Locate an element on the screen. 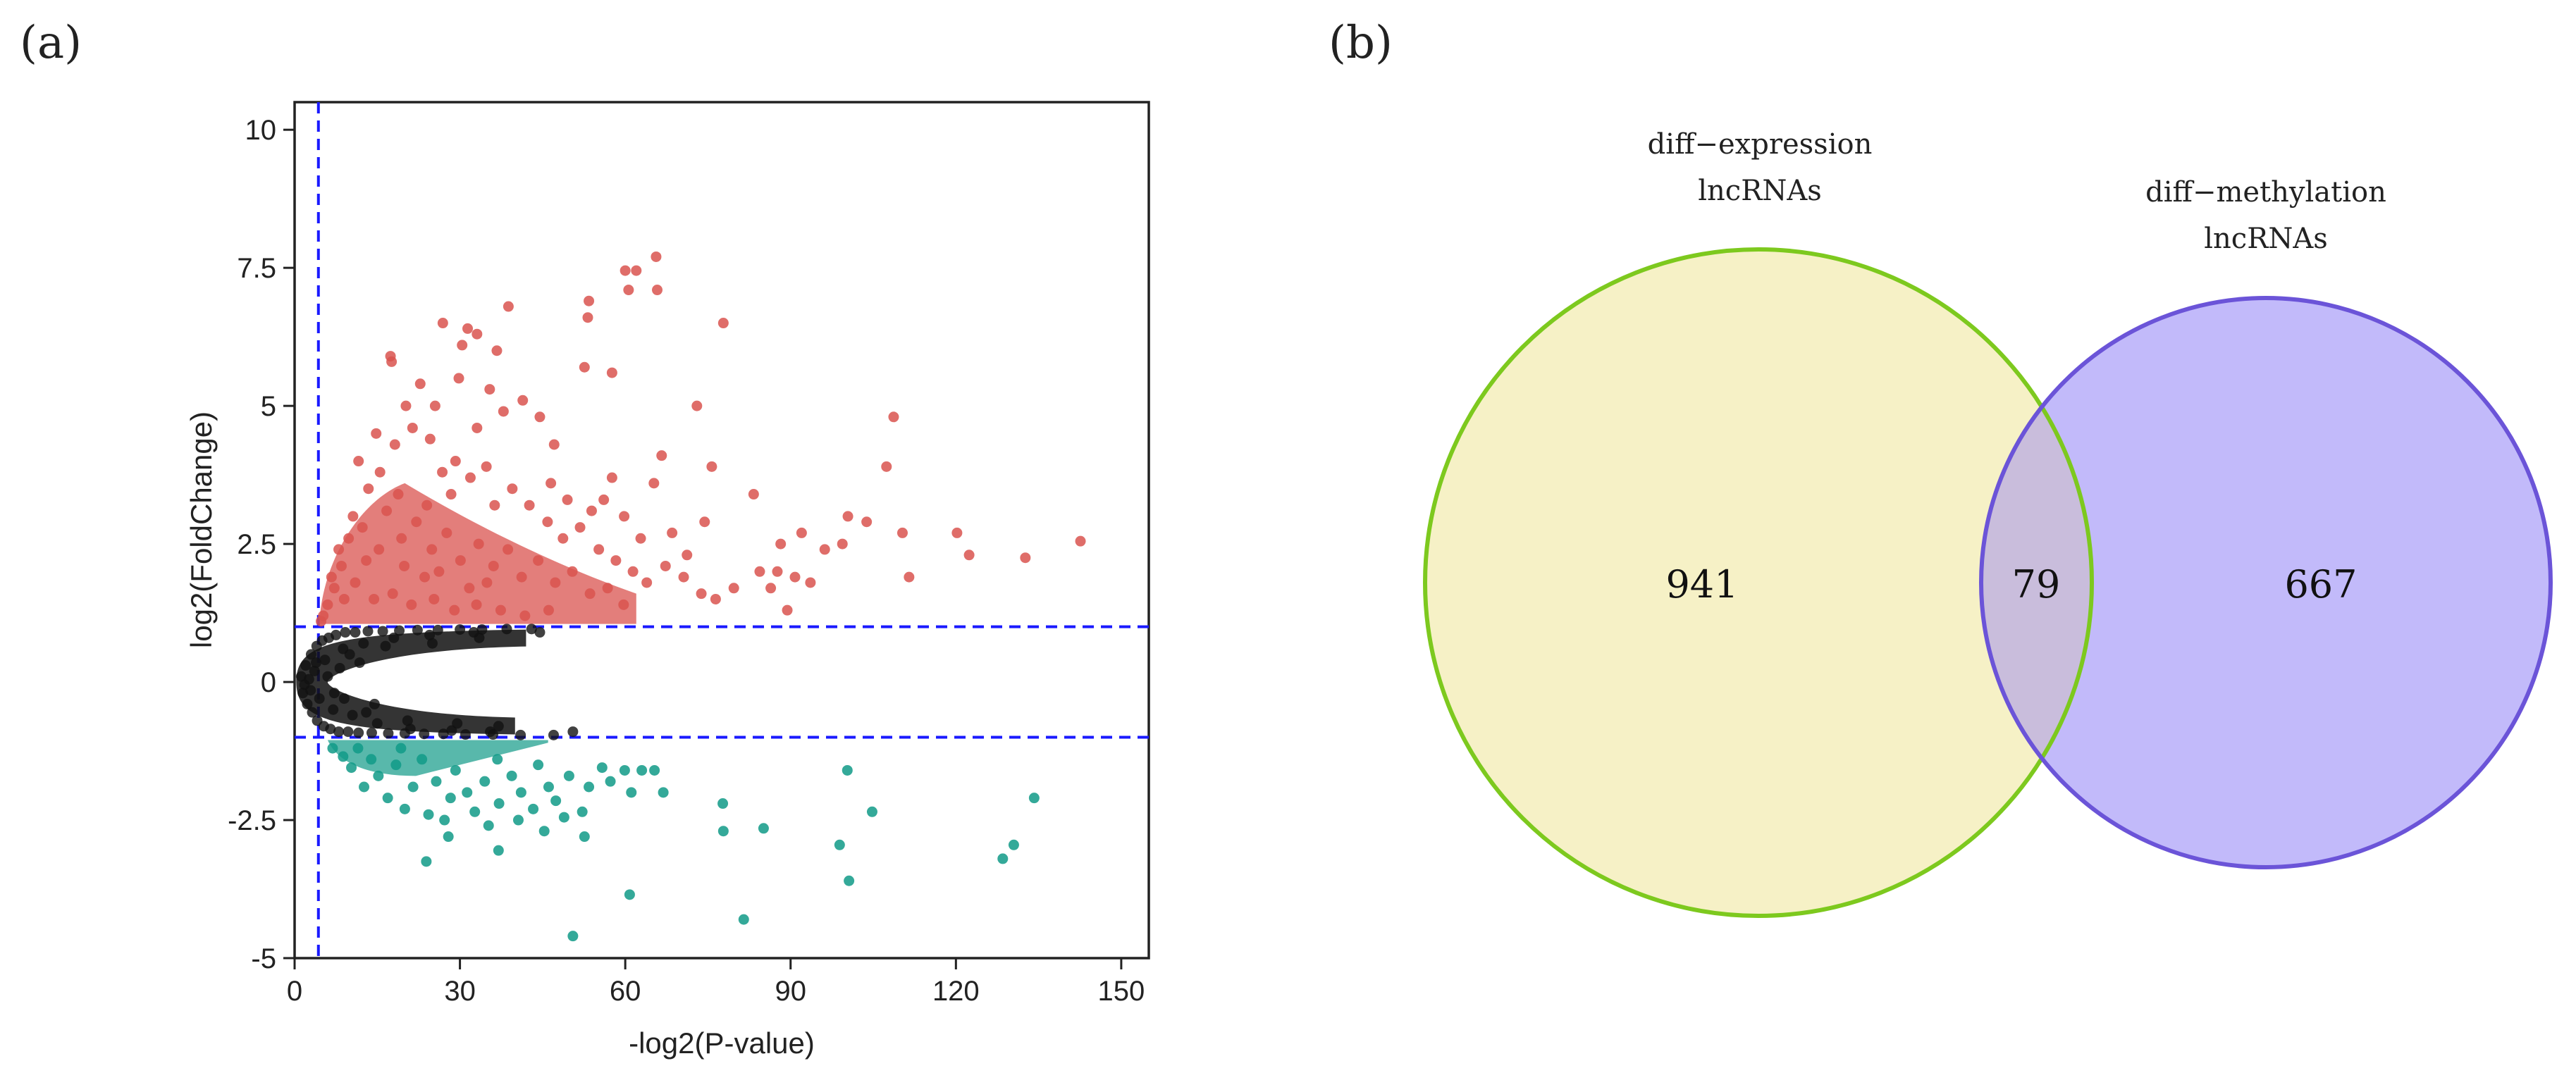  y-tick-label: 10 is located at coordinates (261, 130).